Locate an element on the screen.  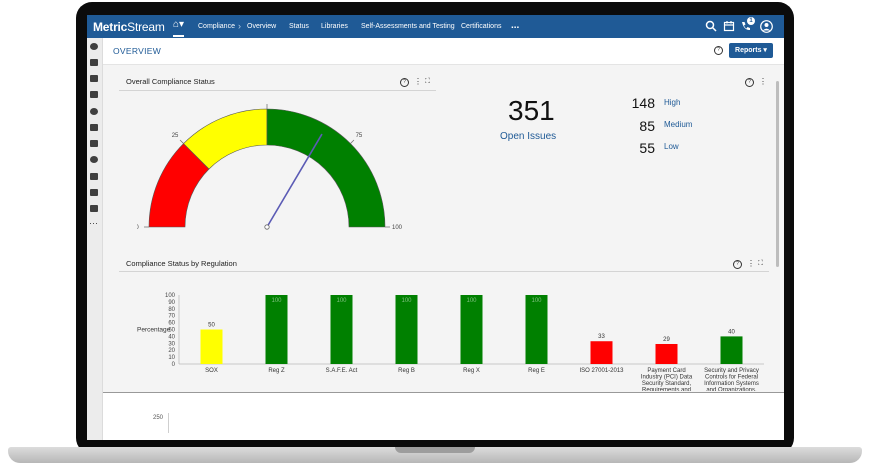
nav-overview: Overview is located at coordinates (262, 26).